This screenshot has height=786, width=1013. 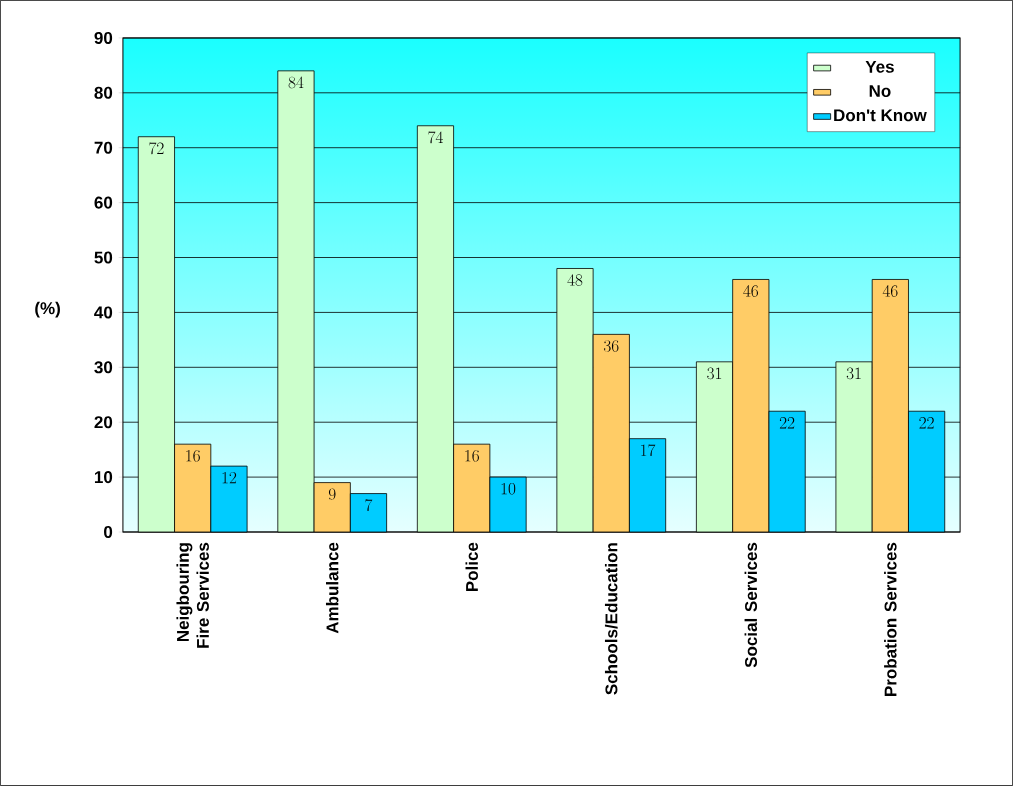 What do you see at coordinates (103, 147) in the screenshot?
I see `y-tick-label: 70` at bounding box center [103, 147].